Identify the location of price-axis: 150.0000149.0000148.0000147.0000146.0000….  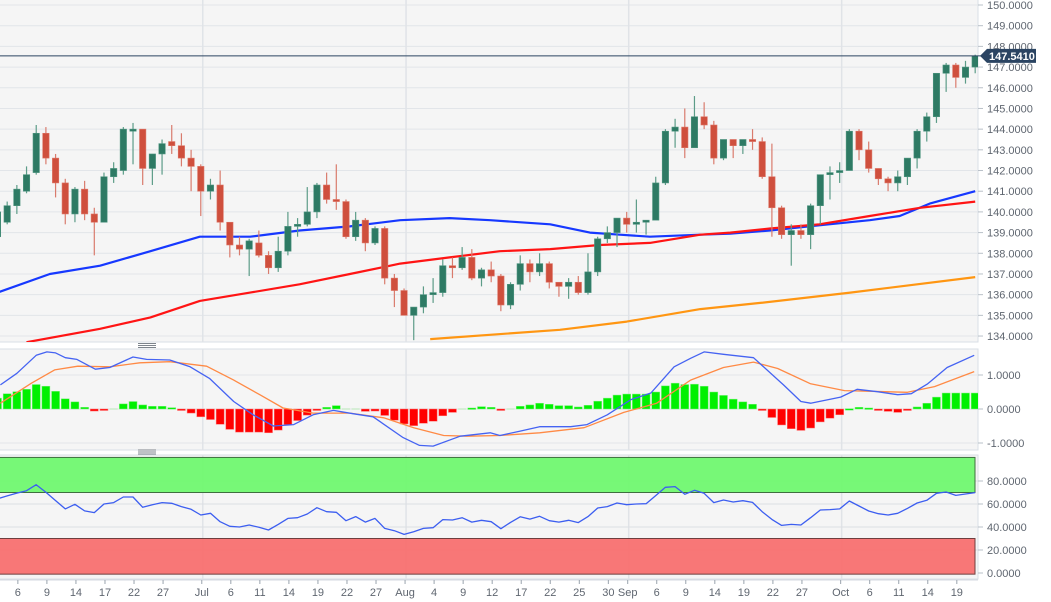
(1005, 290).